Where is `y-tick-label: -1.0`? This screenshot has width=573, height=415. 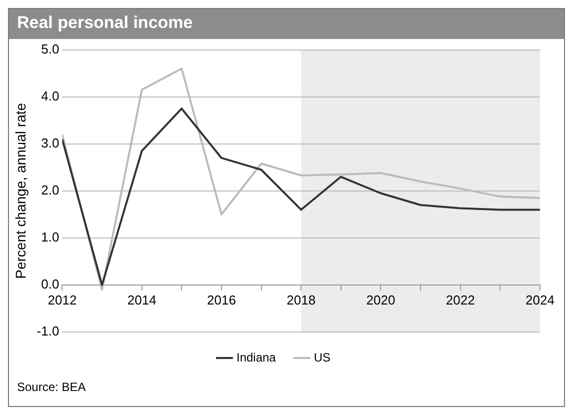
y-tick-label: -1.0 is located at coordinates (48, 331).